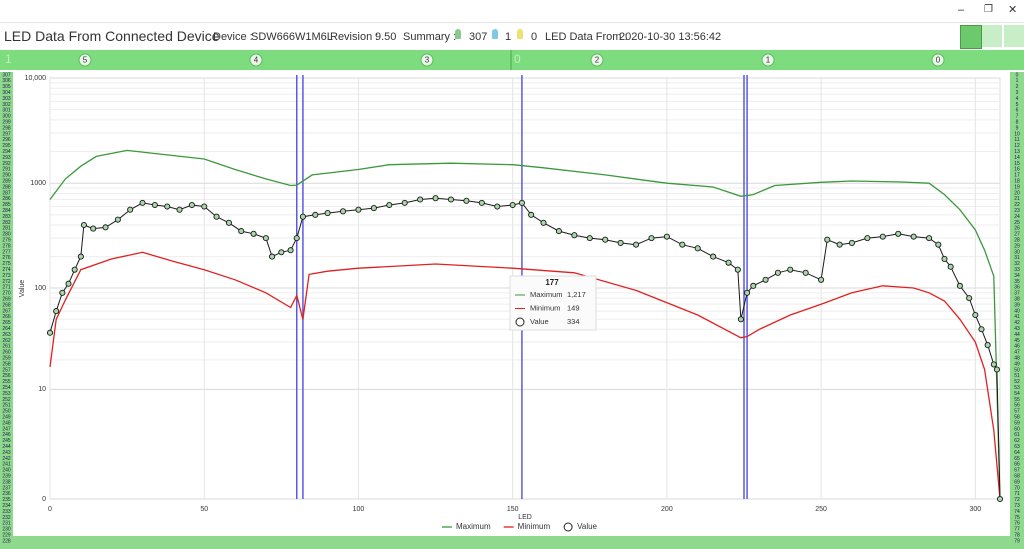 This screenshot has width=1024, height=549. Describe the element at coordinates (988, 9) in the screenshot. I see `restore-button: ❐` at that location.